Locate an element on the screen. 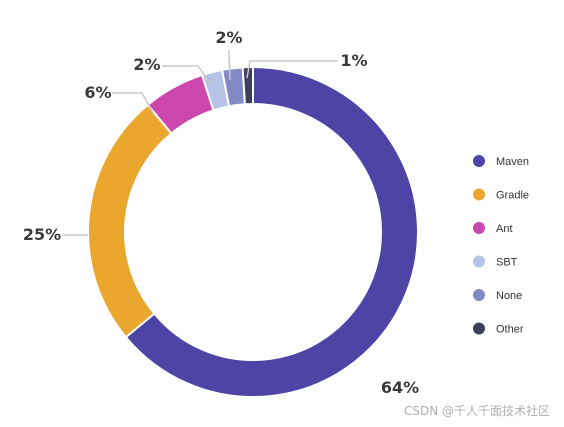 This screenshot has width=564, height=427. legend-label-gradle: Gradle is located at coordinates (512, 196).